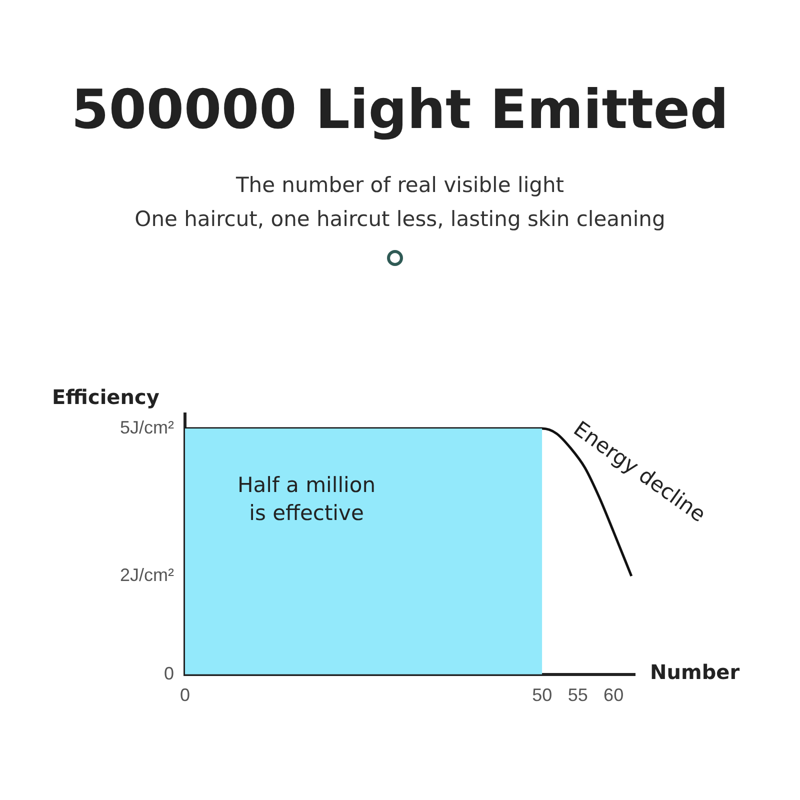 The width and height of the screenshot is (800, 800). What do you see at coordinates (400, 109) in the screenshot?
I see `chart-title: 500000 Light Emitted` at bounding box center [400, 109].